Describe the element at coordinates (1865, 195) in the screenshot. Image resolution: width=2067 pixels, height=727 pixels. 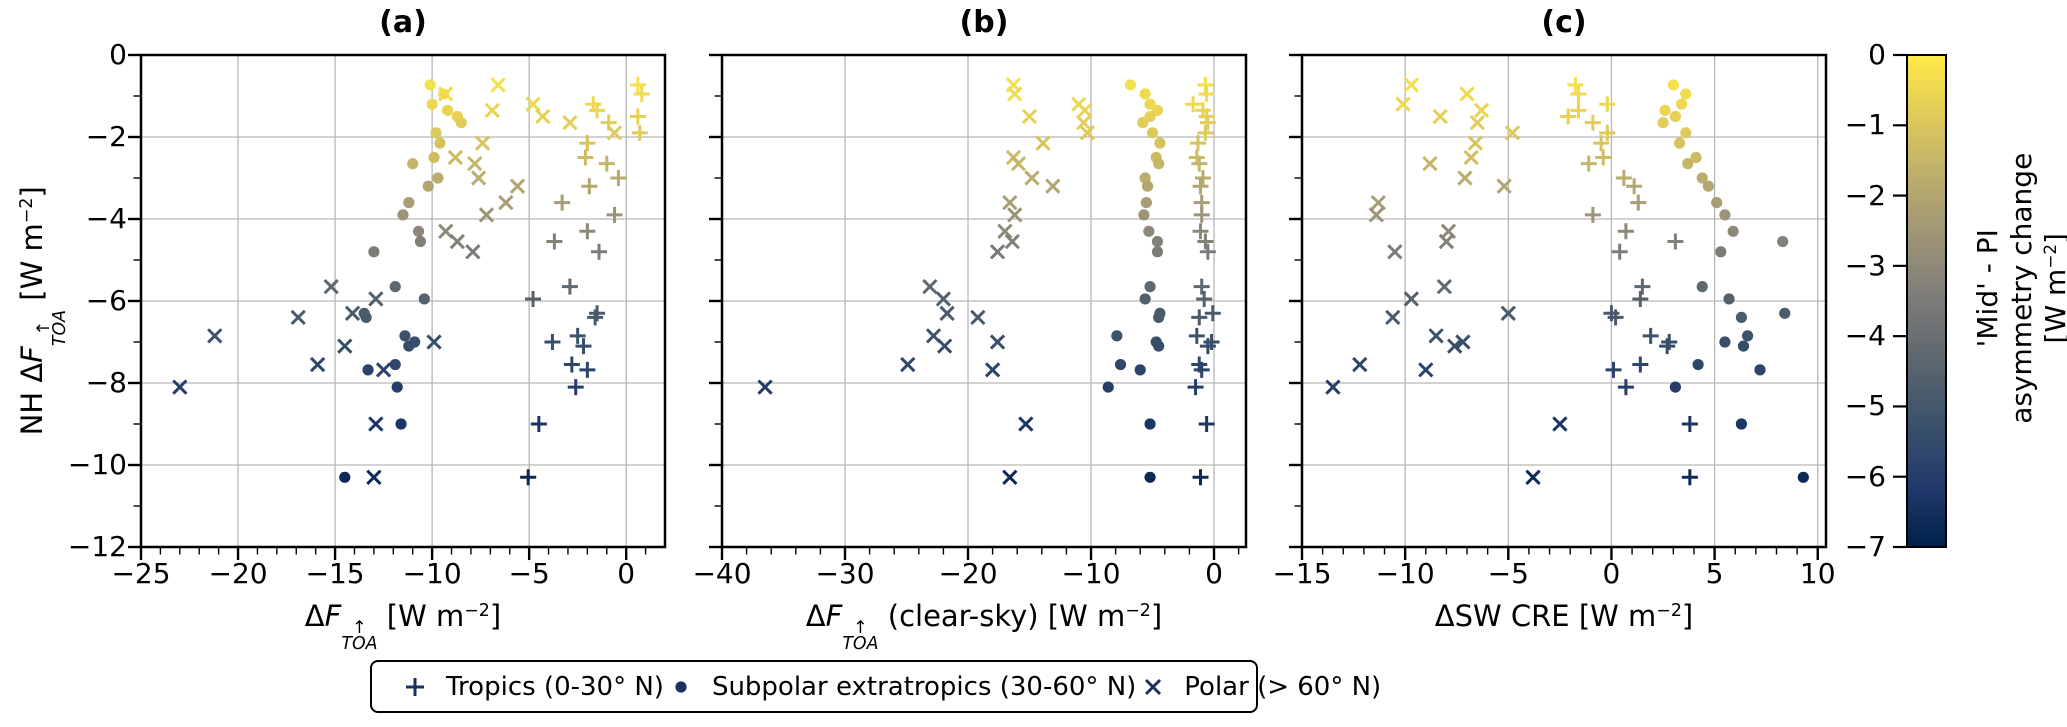
I see `colorbar-tick-label: −2` at that location.